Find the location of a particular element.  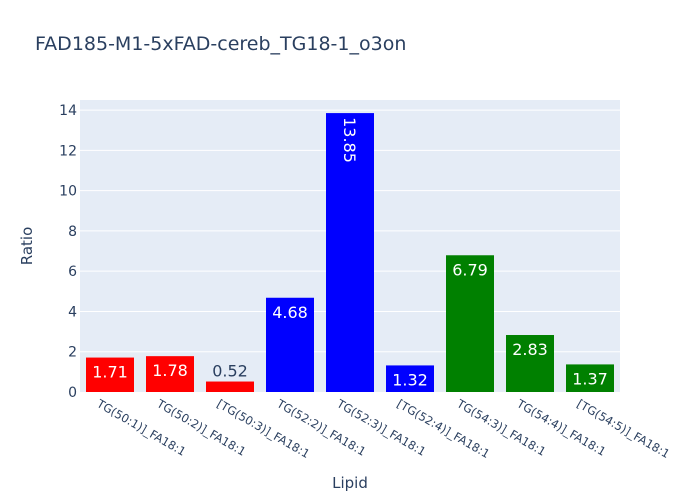

y-tick-label: 12 is located at coordinates (68, 151).